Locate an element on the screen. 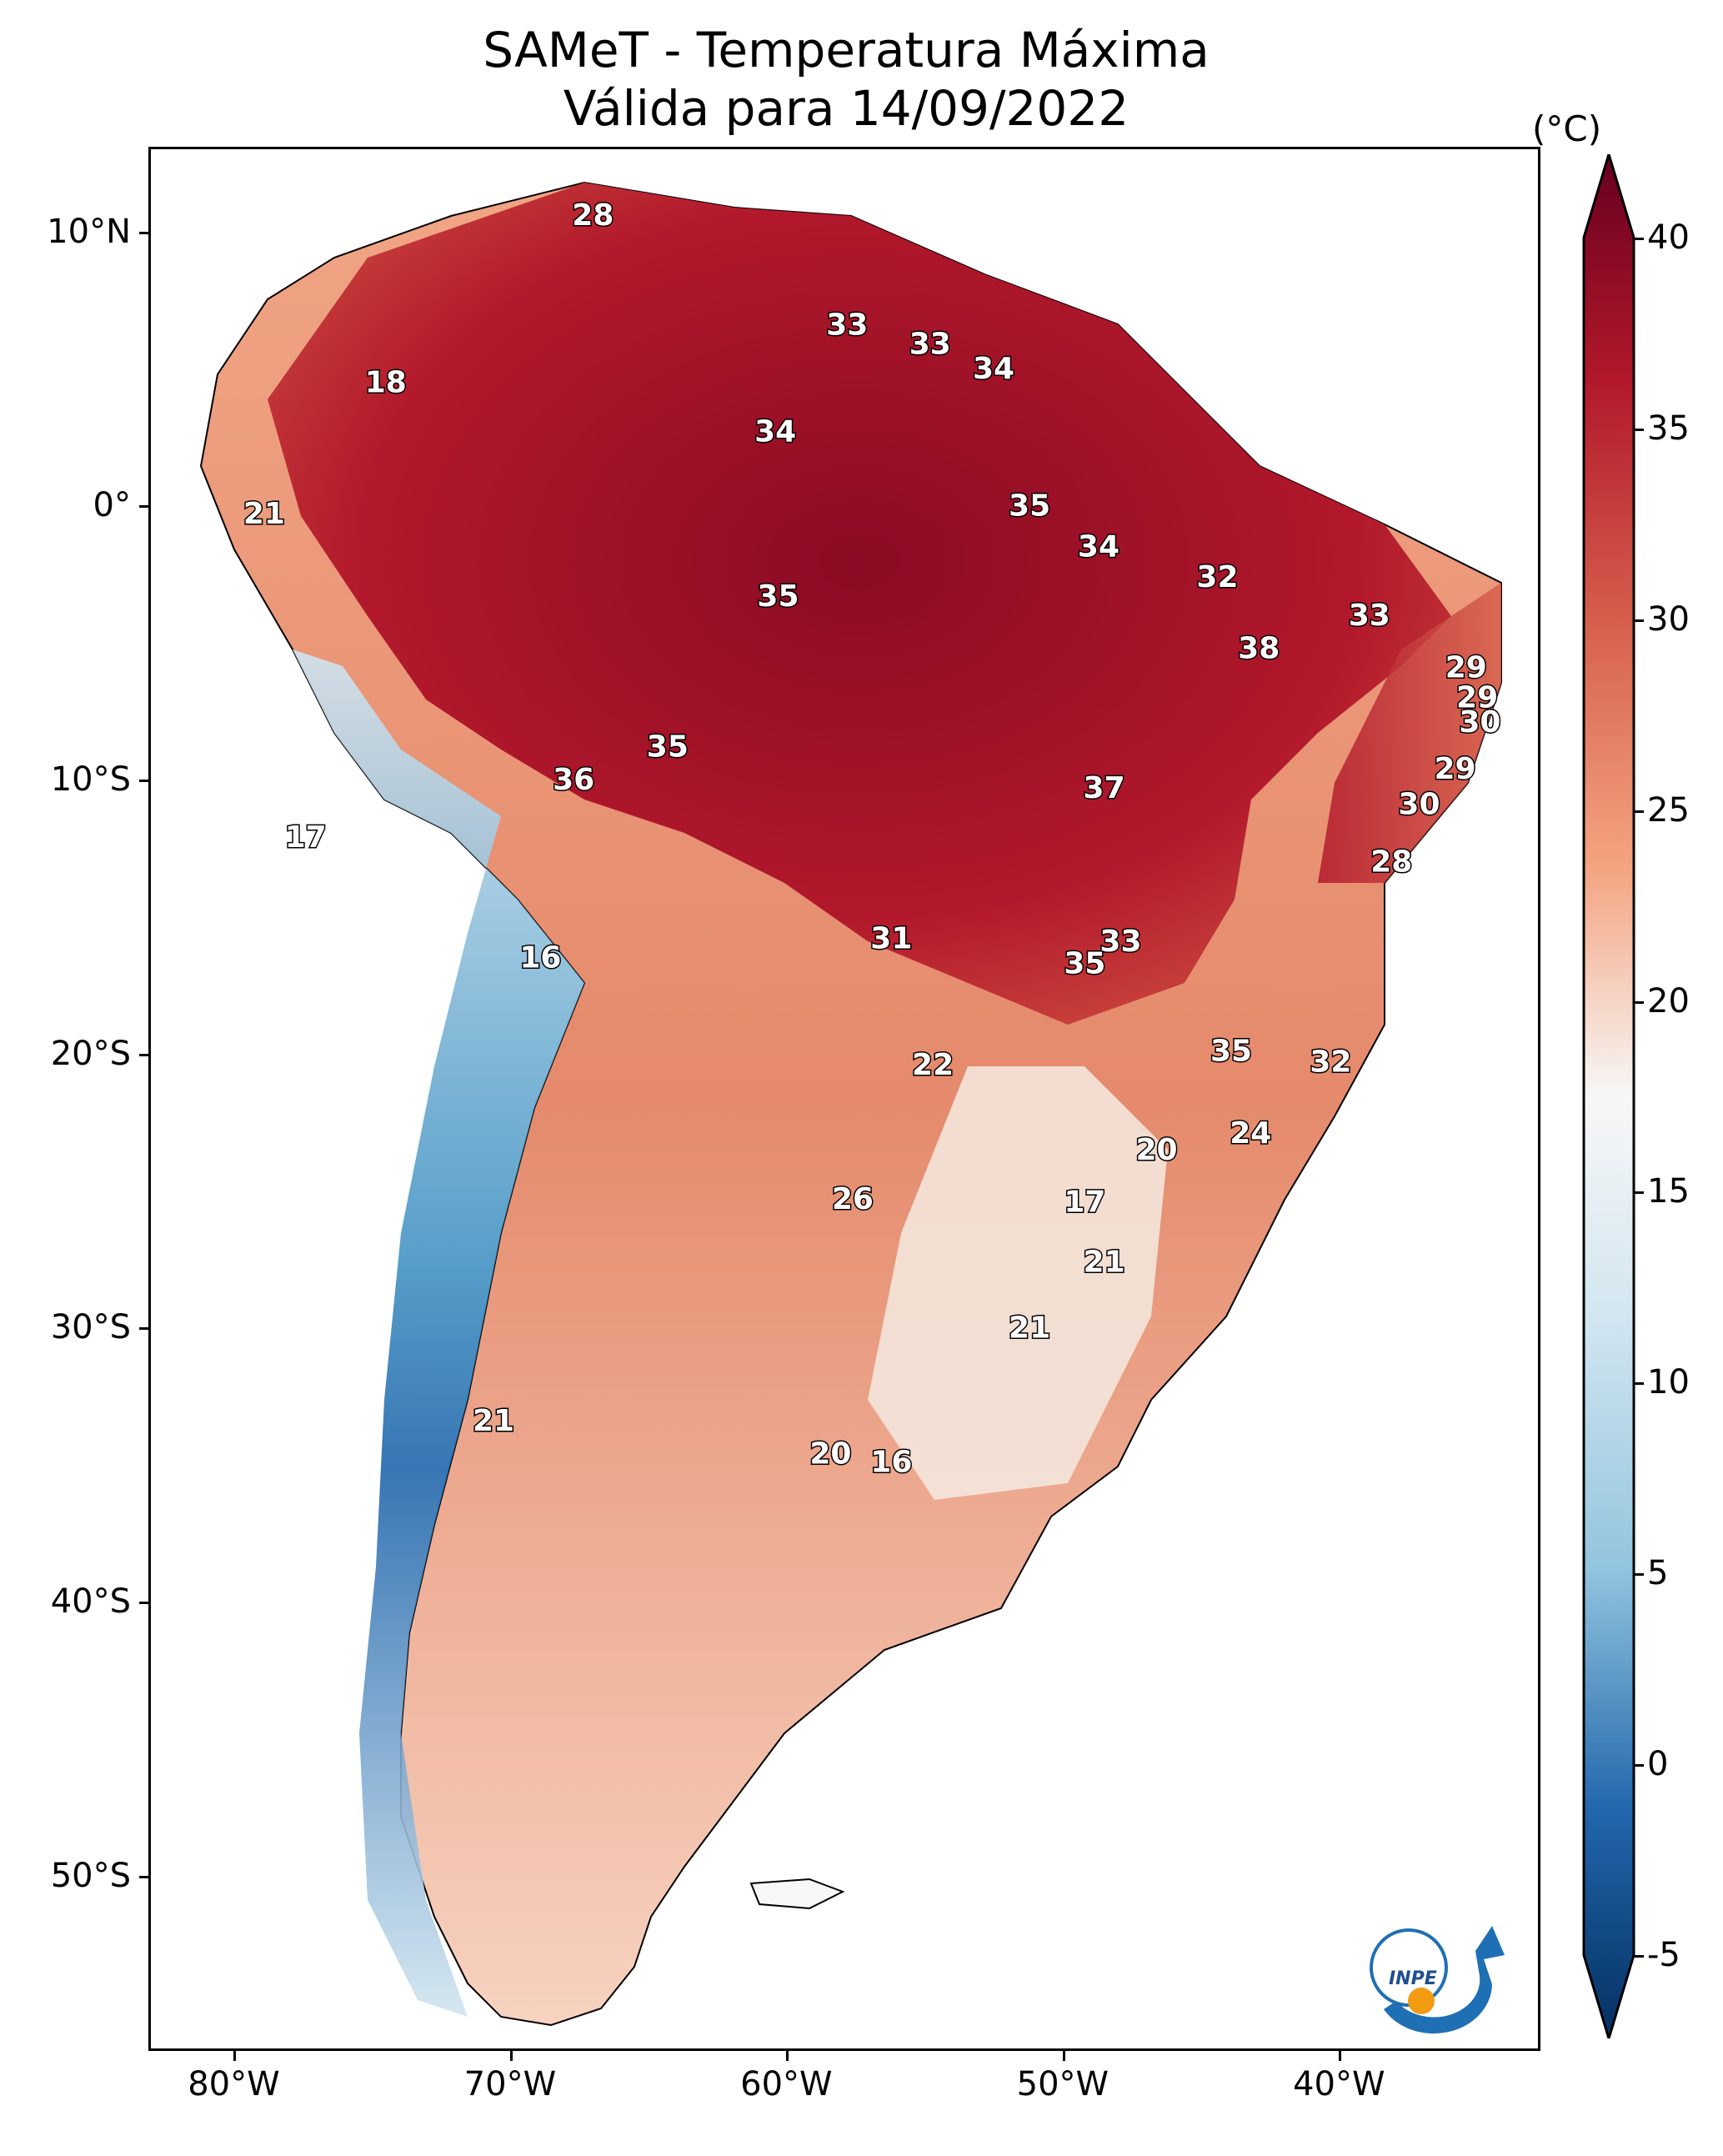 This screenshot has width=1723, height=2156. temperature-value-label: 38 is located at coordinates (1259, 648).